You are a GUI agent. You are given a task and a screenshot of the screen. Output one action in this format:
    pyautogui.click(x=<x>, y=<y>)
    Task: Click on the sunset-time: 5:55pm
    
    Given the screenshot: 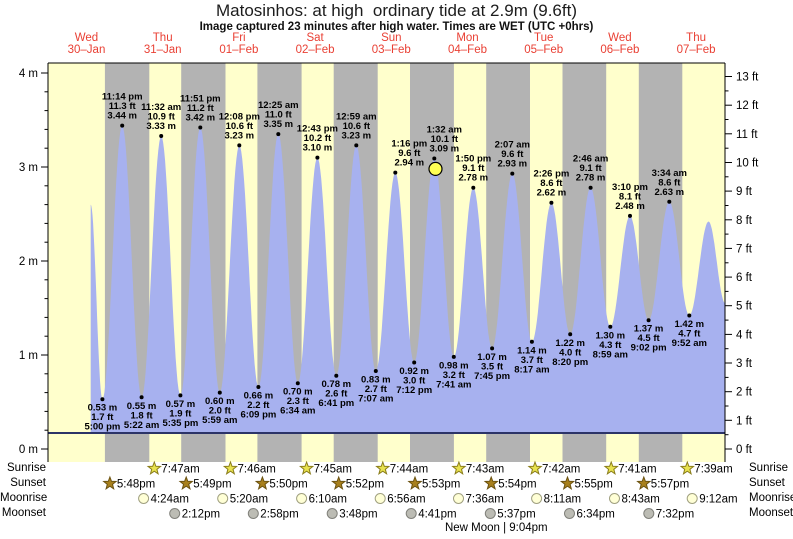 What is the action you would take?
    pyautogui.click(x=594, y=485)
    